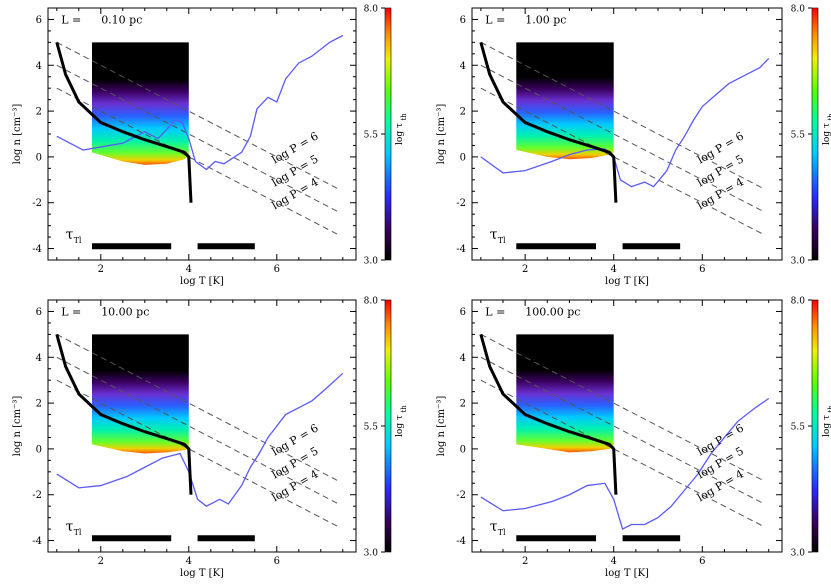  Describe the element at coordinates (552, 311) in the screenshot. I see `panel-value: 100.00 pc` at that location.